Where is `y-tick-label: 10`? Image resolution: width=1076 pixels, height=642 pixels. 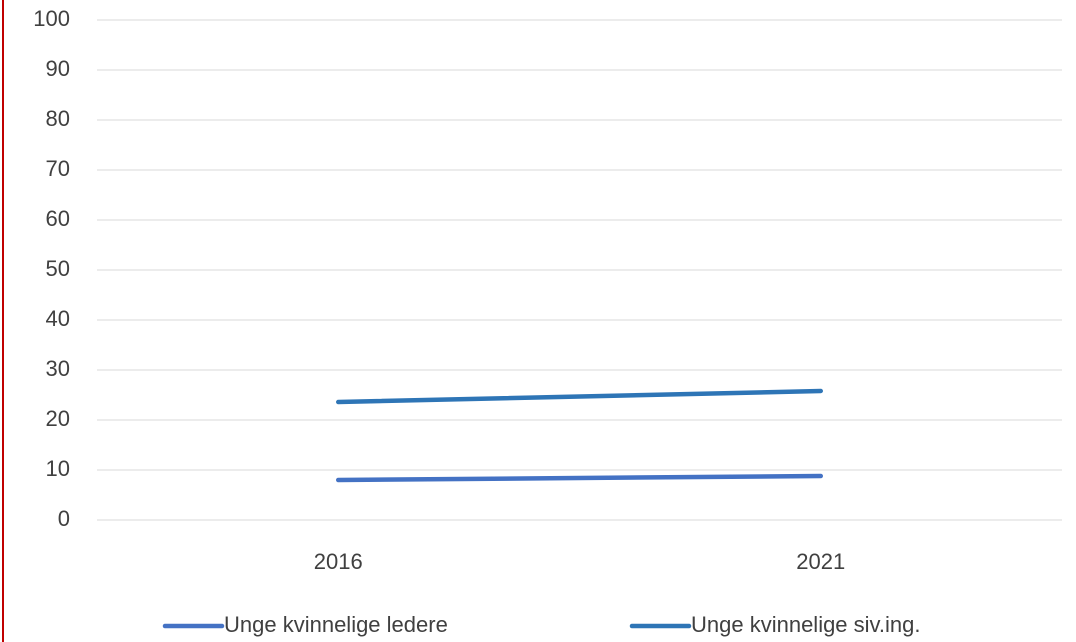
y-tick-label: 10 is located at coordinates (58, 468).